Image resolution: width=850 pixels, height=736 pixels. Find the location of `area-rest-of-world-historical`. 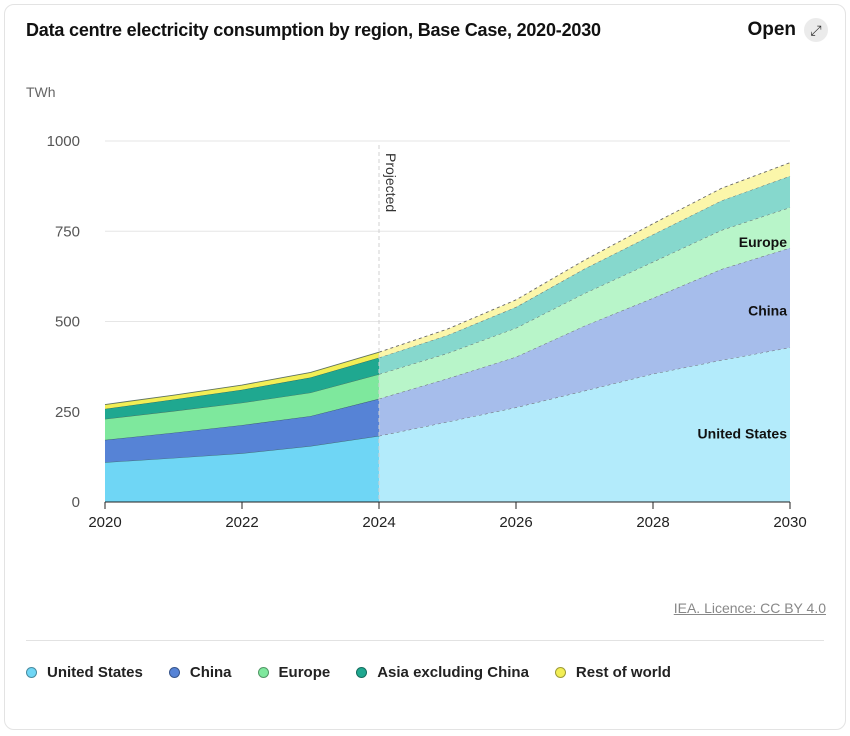

area-rest-of-world-historical is located at coordinates (242, 380).